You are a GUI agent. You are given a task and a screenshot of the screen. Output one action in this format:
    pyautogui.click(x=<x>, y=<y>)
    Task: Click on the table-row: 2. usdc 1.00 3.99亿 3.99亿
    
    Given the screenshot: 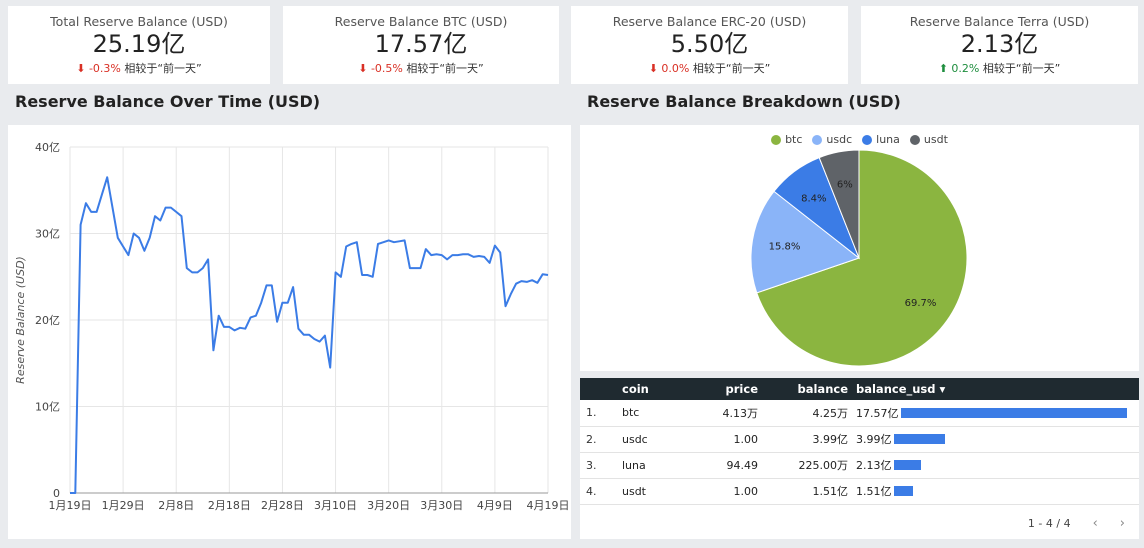 What is the action you would take?
    pyautogui.click(x=859, y=439)
    